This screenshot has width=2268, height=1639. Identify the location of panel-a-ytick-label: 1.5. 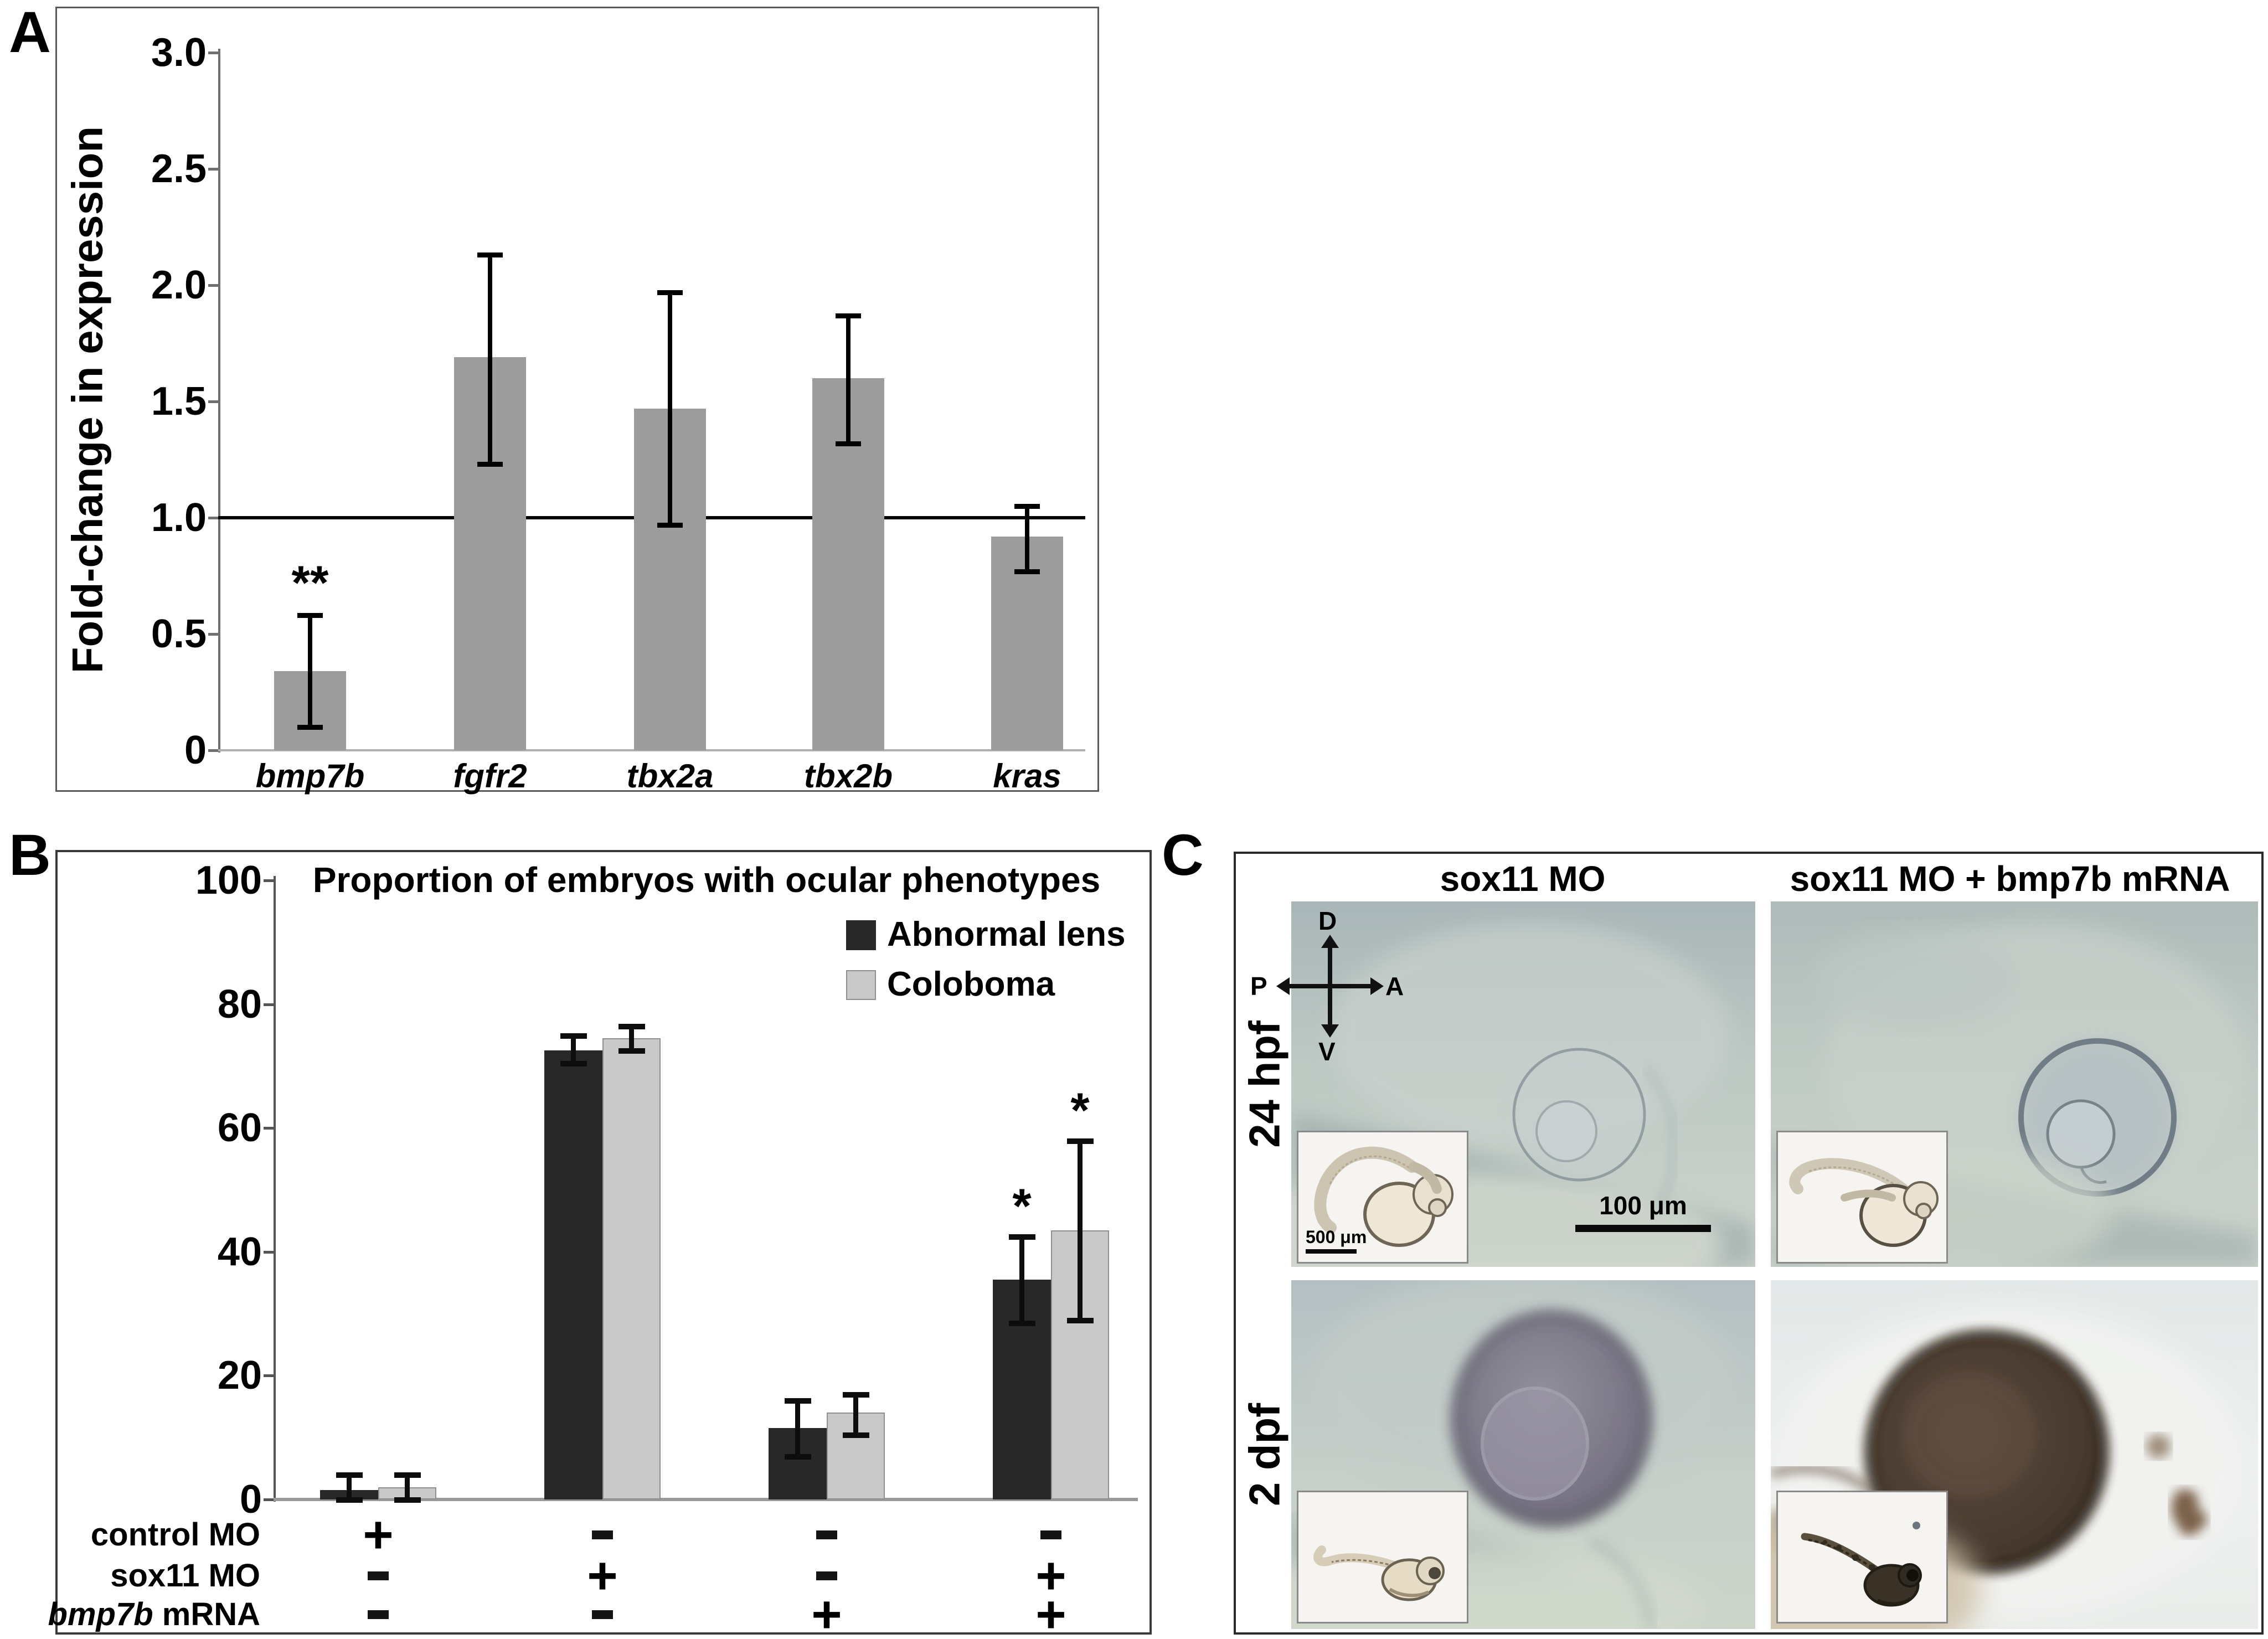
(179, 401).